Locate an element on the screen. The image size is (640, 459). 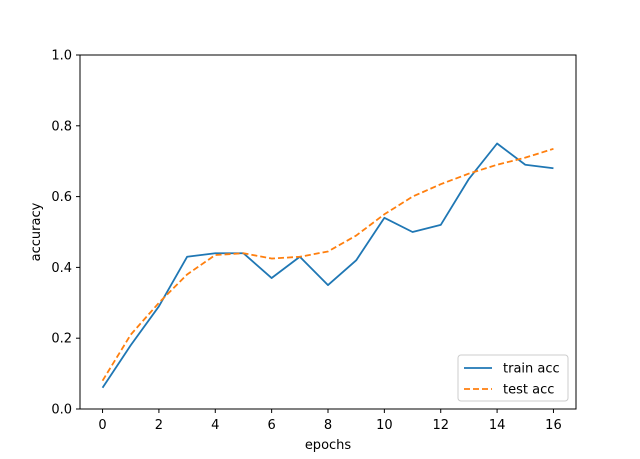
y-tick-label: 1.0 is located at coordinates (61, 56).